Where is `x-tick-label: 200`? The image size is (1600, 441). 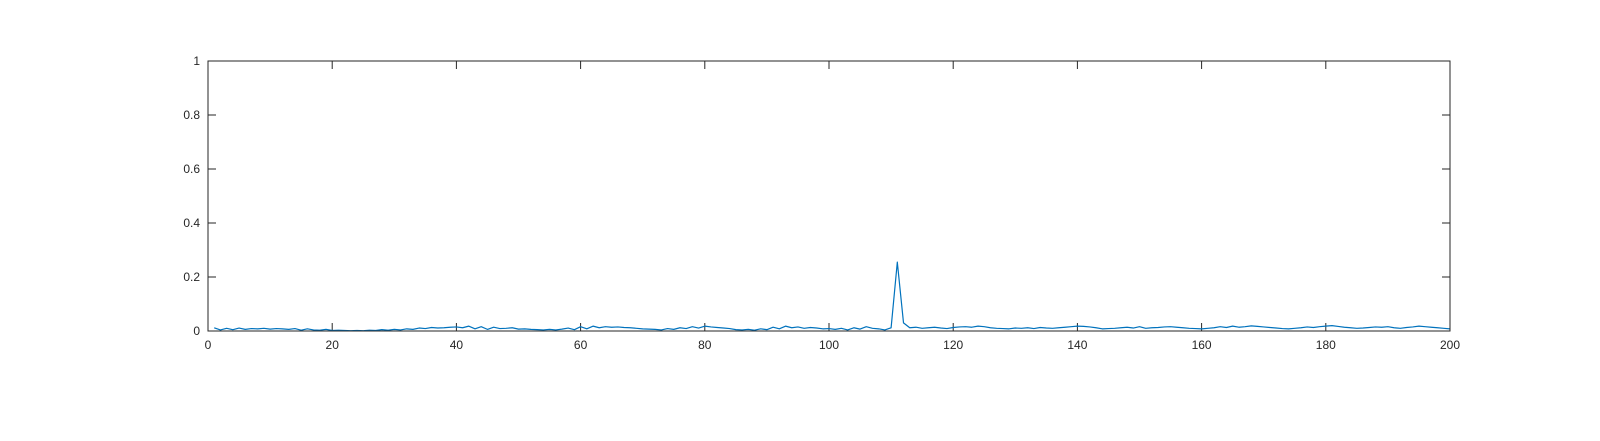
x-tick-label: 200 is located at coordinates (1450, 345).